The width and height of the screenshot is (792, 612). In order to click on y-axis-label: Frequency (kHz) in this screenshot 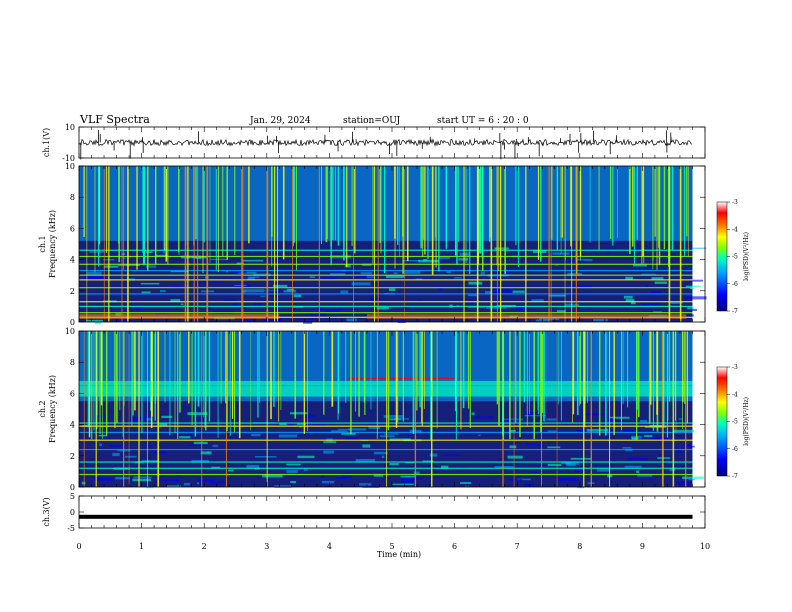, I will do `click(52, 409)`.